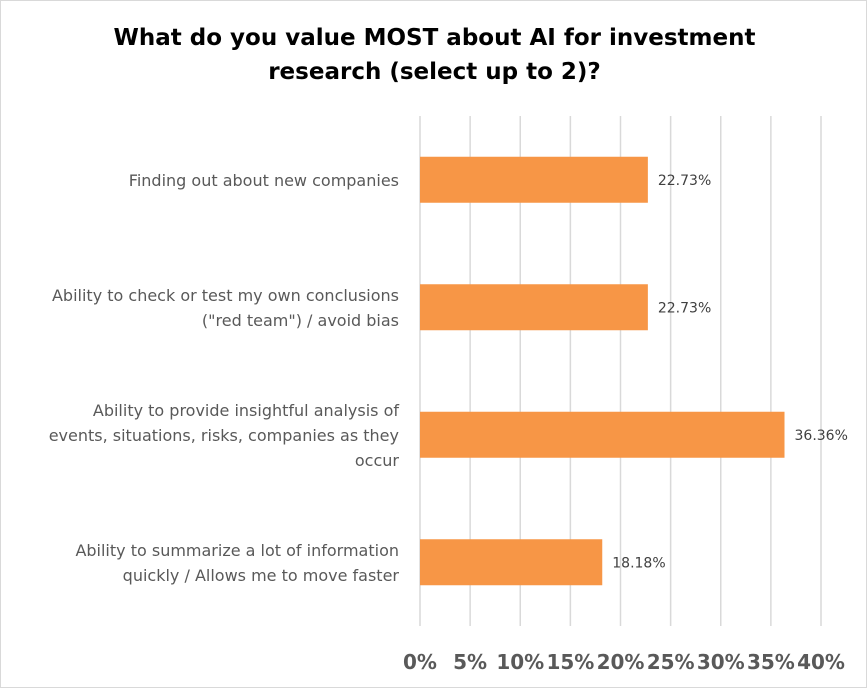 Image resolution: width=867 pixels, height=688 pixels. Describe the element at coordinates (671, 662) in the screenshot. I see `x-tick-label: 25%` at that location.